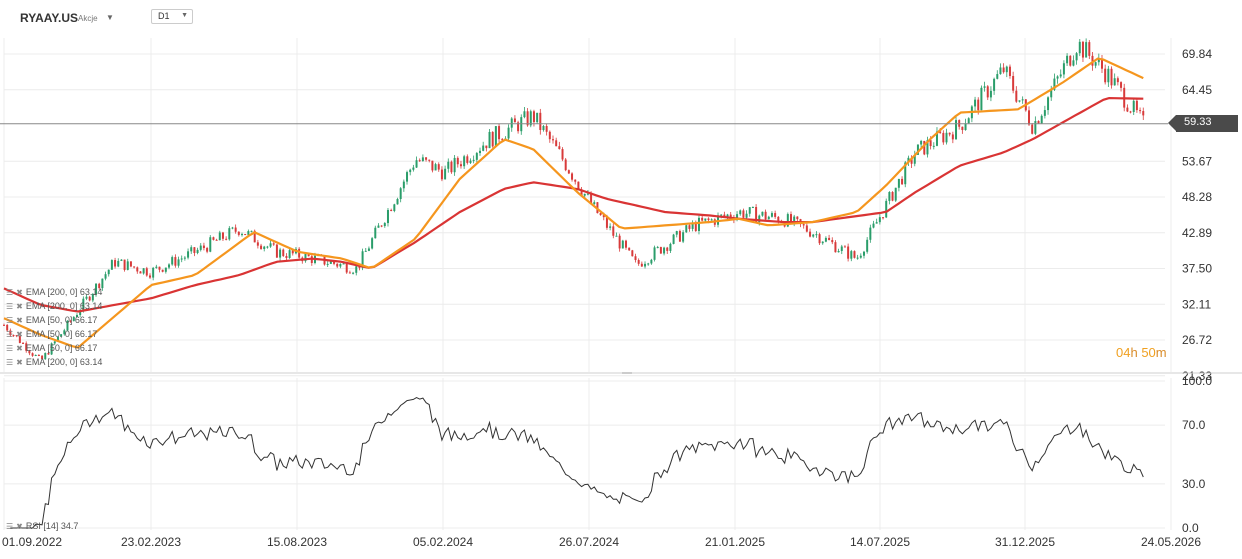 The image size is (1242, 559). What do you see at coordinates (1197, 90) in the screenshot?
I see `price-tick-label: 64.45` at bounding box center [1197, 90].